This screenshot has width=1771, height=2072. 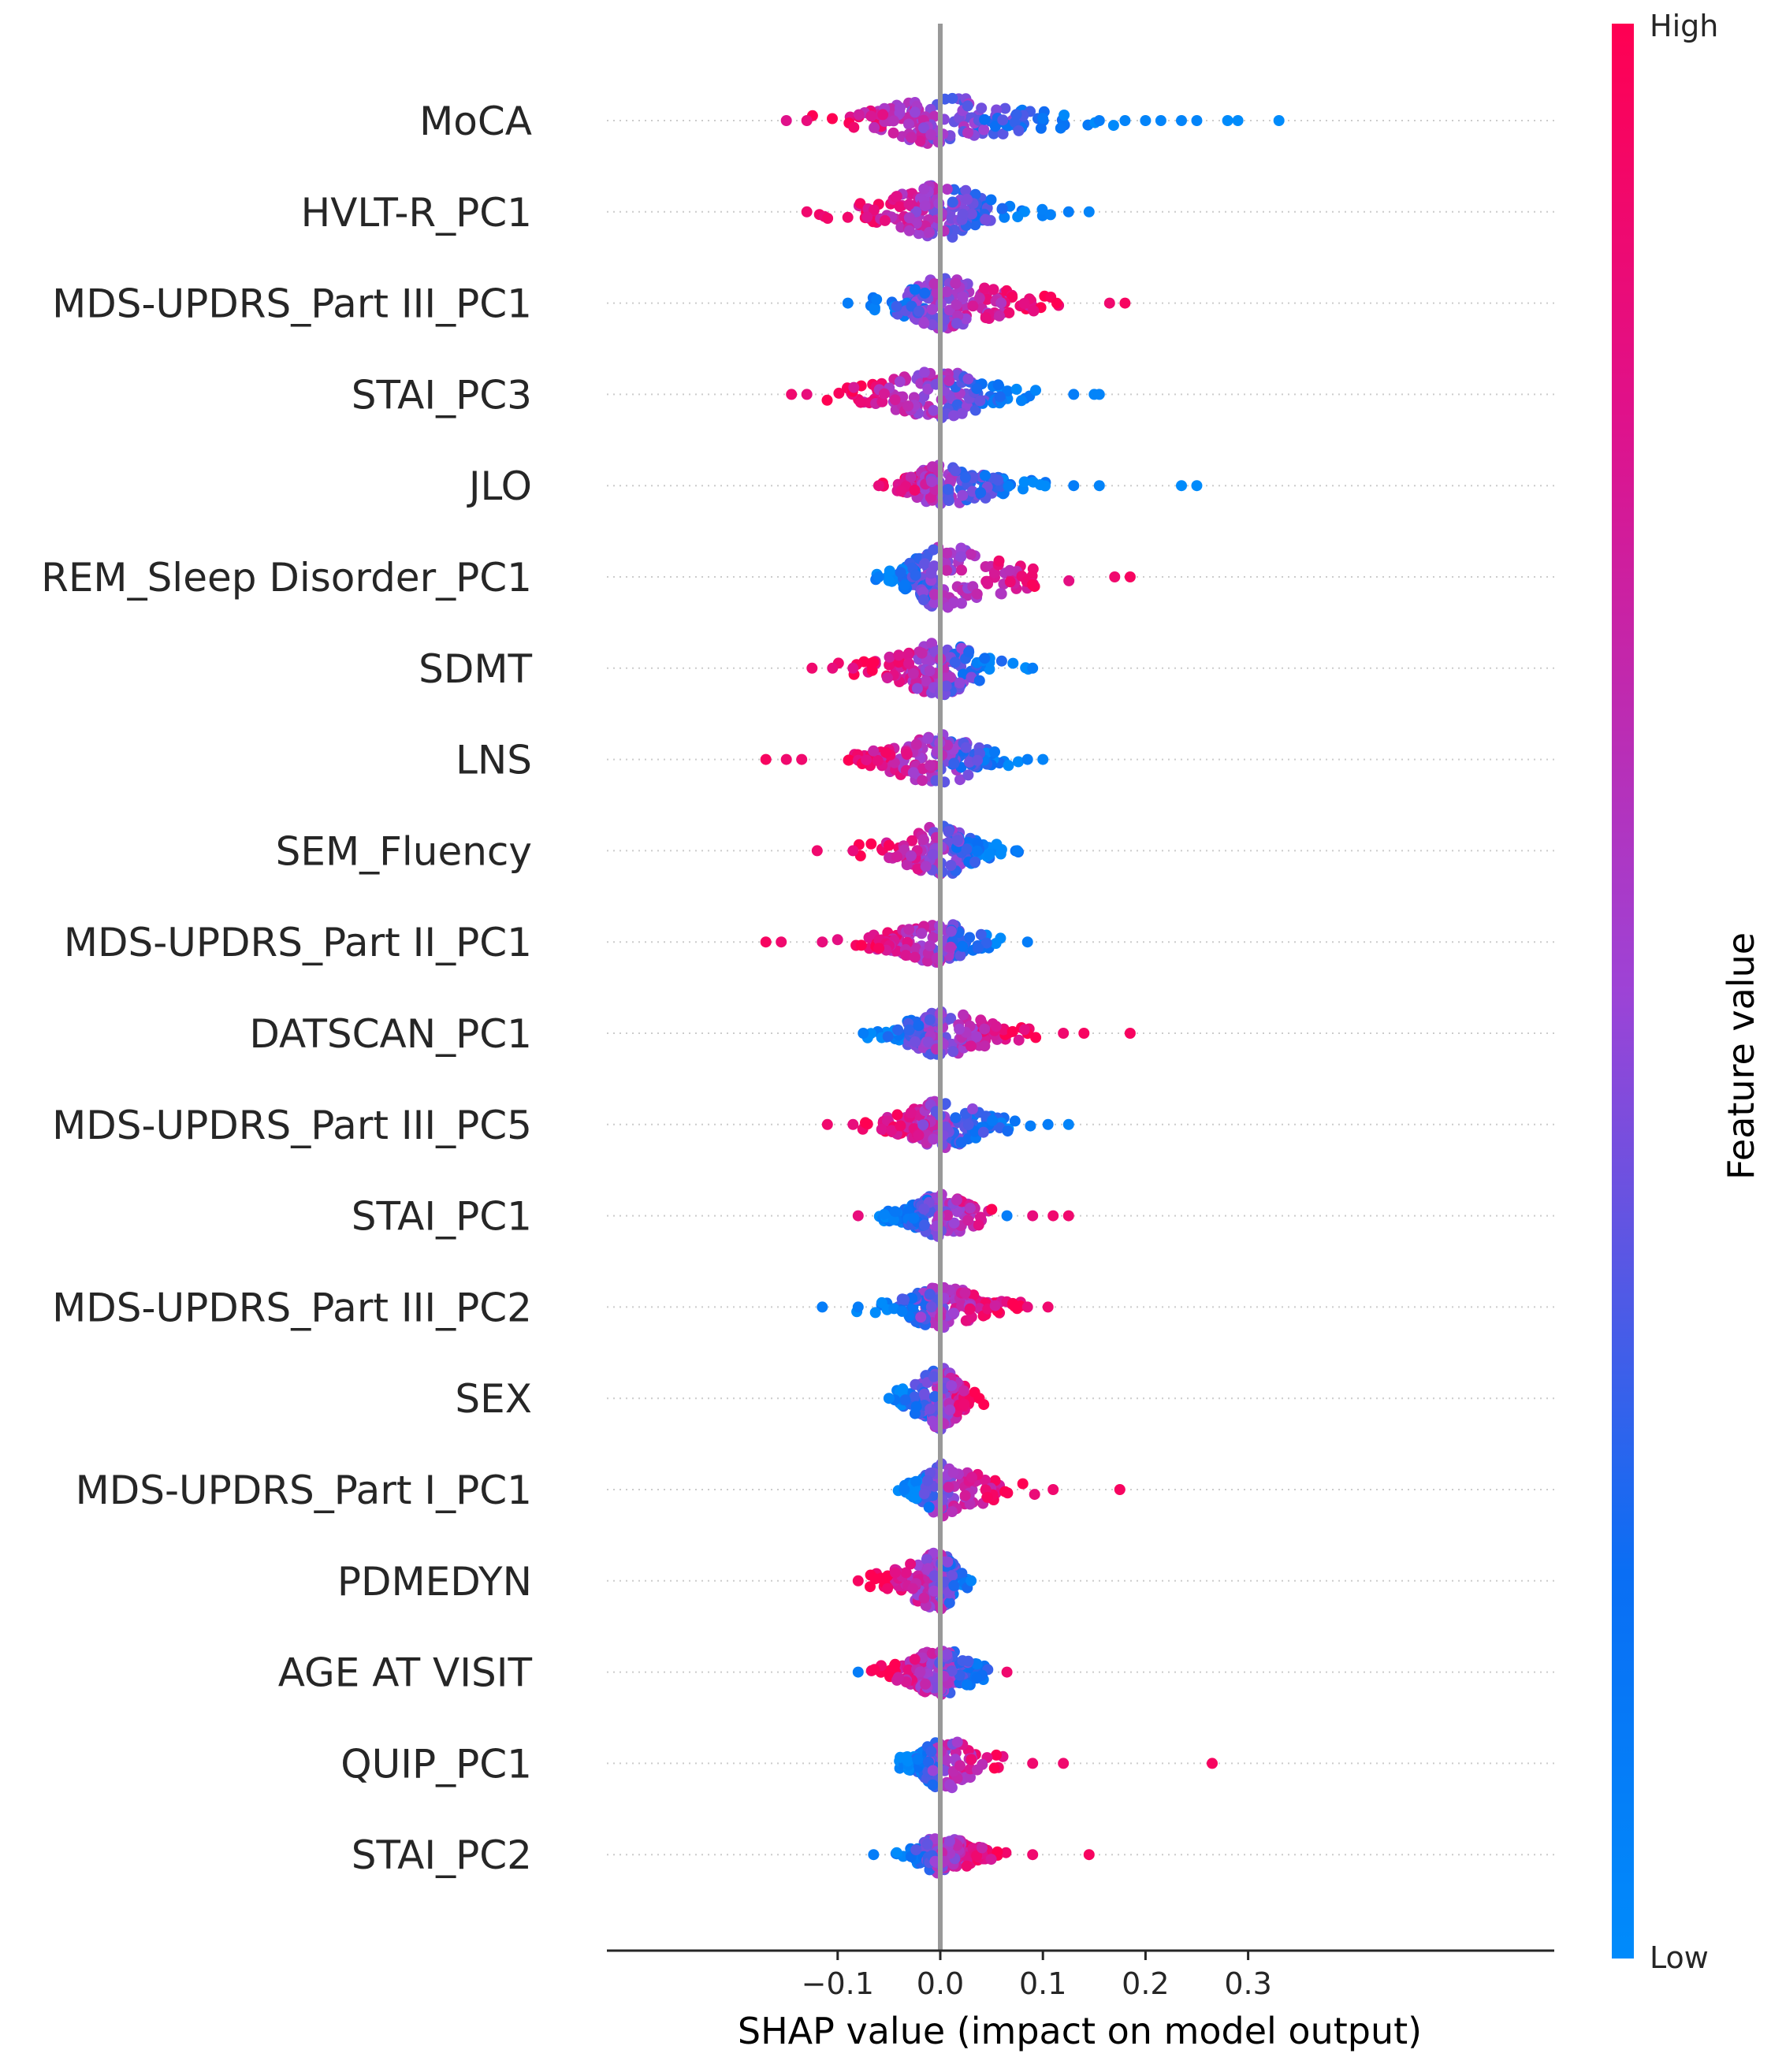 I want to click on feature-label: PDMEDYN, so click(x=434, y=1582).